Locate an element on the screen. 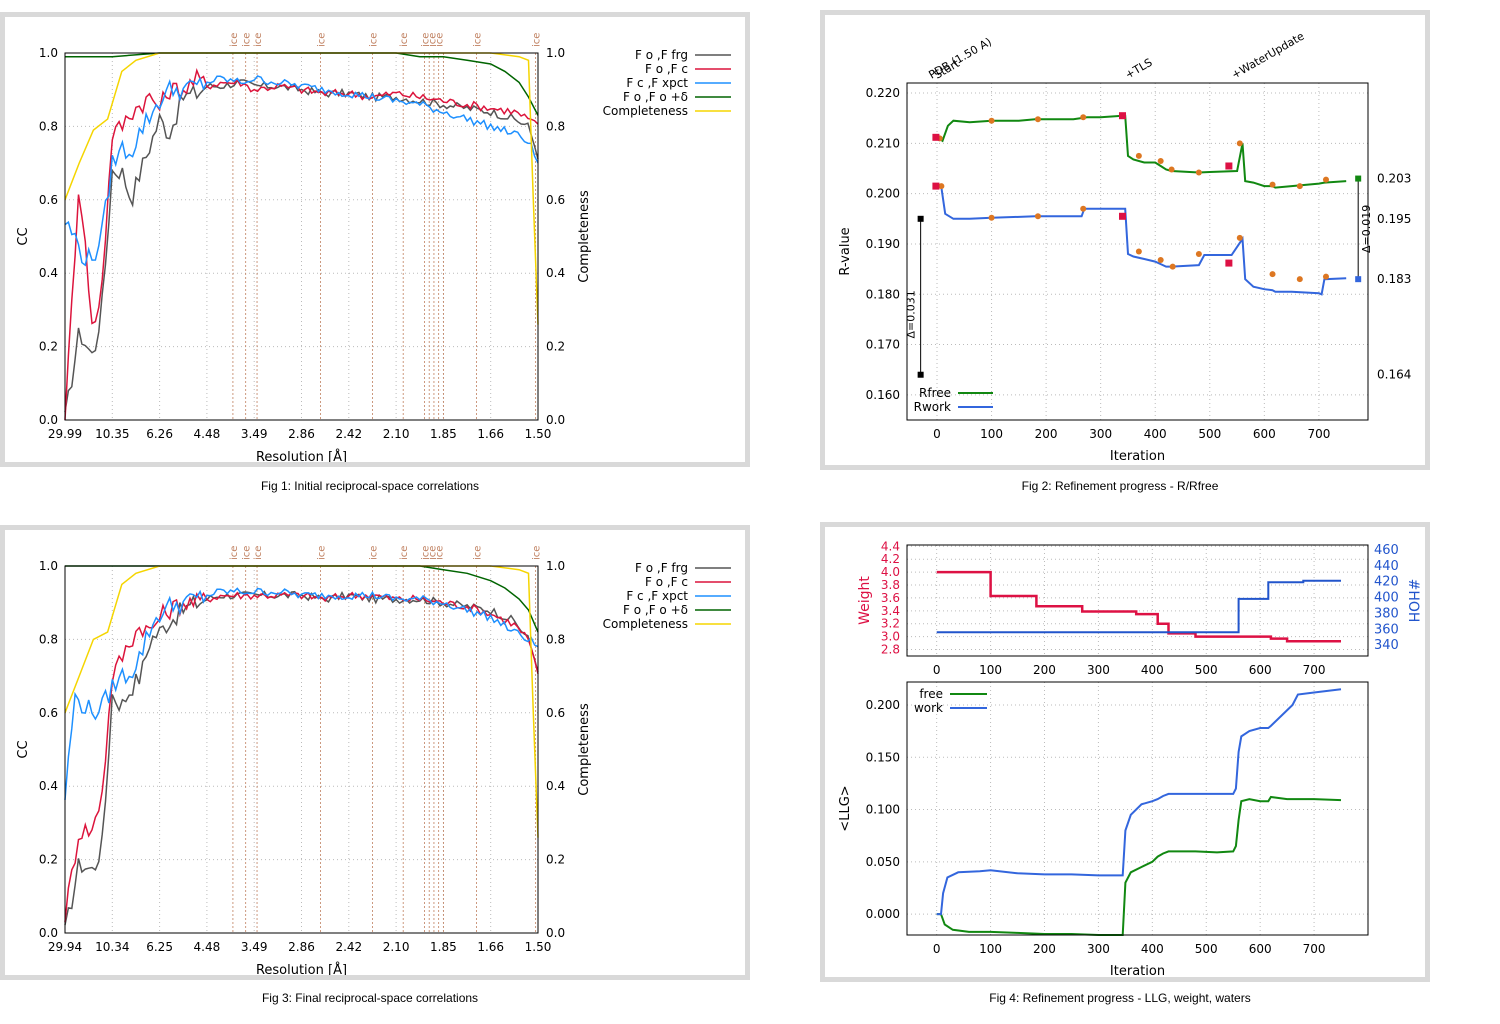  plot-frame is located at coordinates (301, 236).